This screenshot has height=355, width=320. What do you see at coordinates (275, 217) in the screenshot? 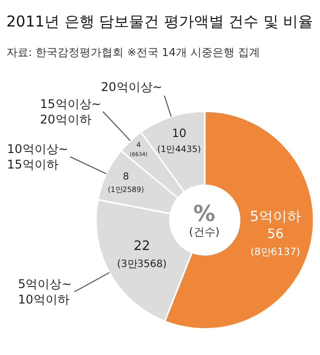
I see `slice-label: 5억이하` at bounding box center [275, 217].